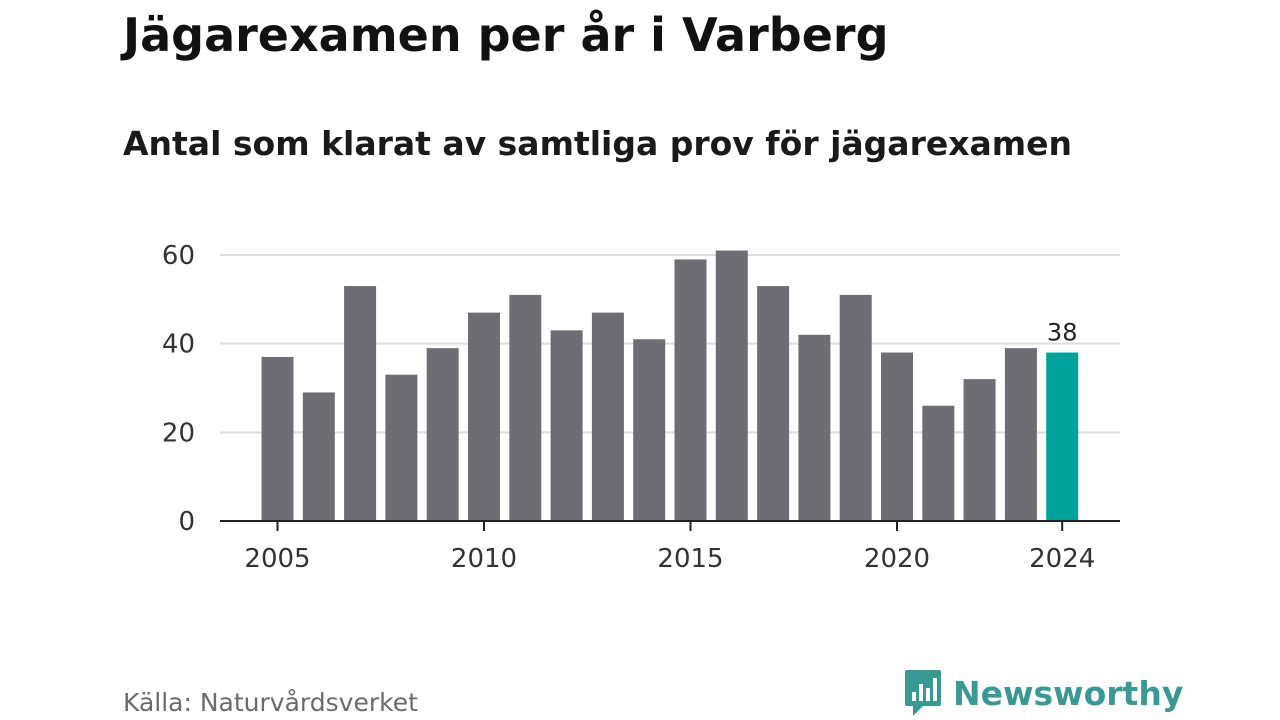  Describe the element at coordinates (670, 525) in the screenshot. I see `axes` at that location.